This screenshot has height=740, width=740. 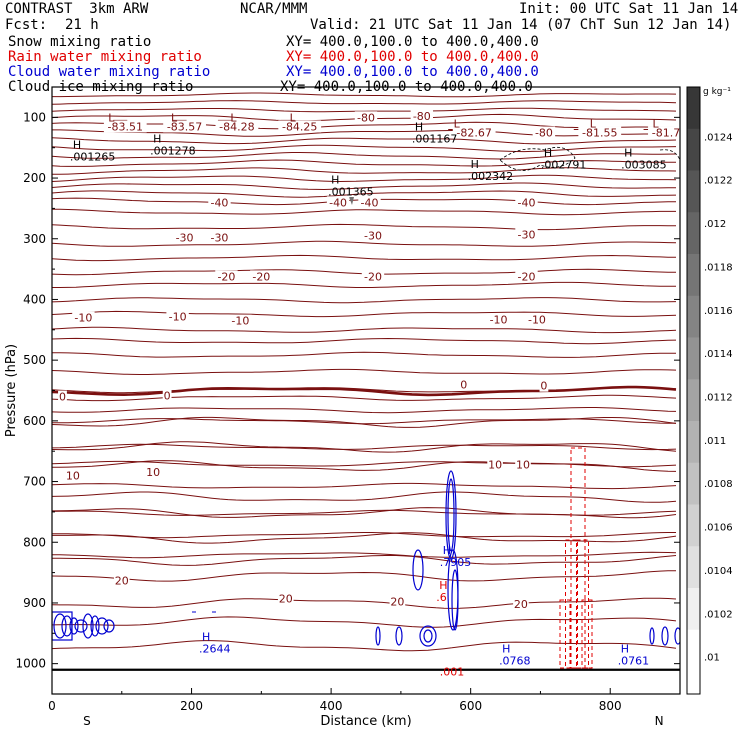 I want to click on center-label: NCAR/MMM, so click(x=274, y=9).